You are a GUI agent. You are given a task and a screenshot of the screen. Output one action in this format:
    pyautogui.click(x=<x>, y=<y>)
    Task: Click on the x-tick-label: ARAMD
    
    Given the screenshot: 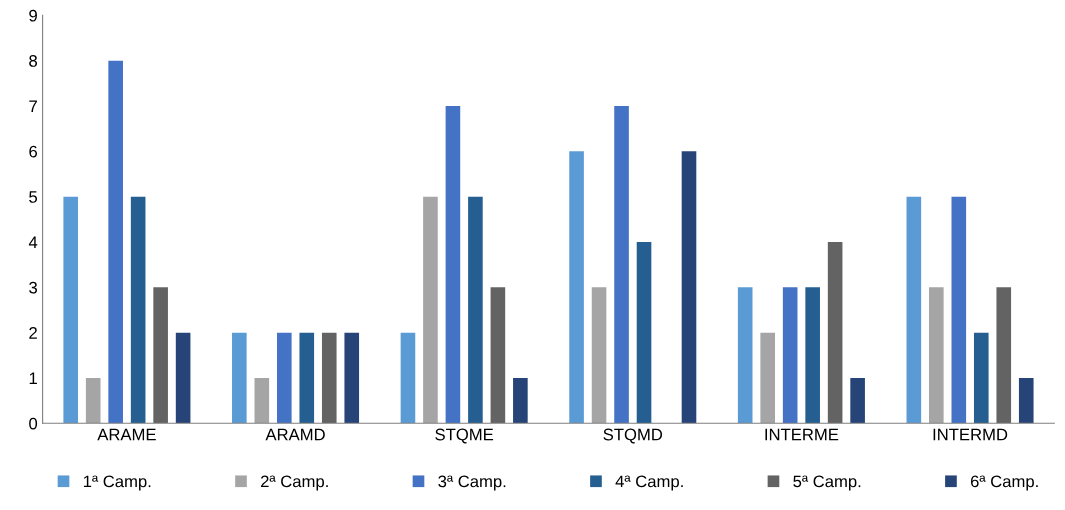 What is the action you would take?
    pyautogui.click(x=295, y=434)
    